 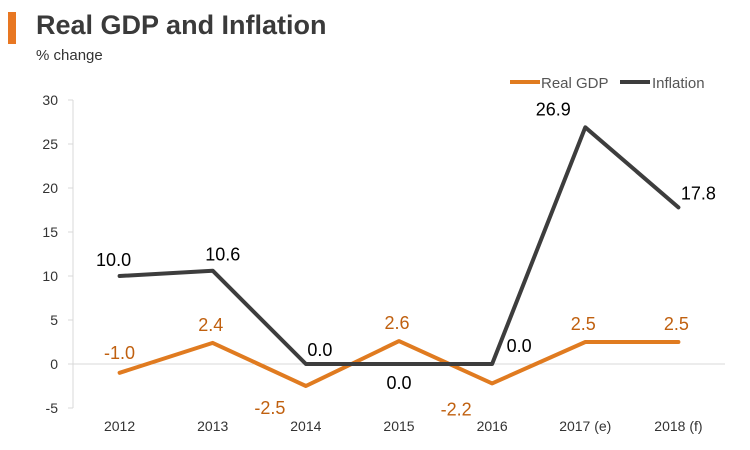 What do you see at coordinates (50, 100) in the screenshot?
I see `y-tick-label: 30` at bounding box center [50, 100].